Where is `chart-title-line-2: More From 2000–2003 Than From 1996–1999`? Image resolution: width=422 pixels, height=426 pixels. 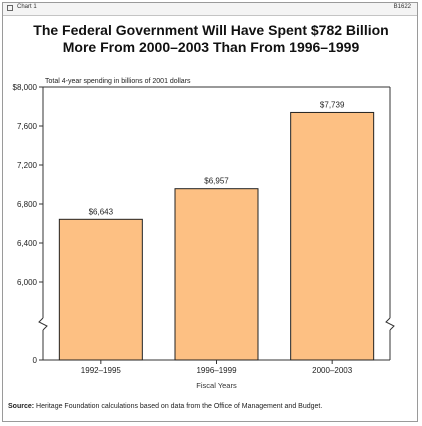
chart-title-line-2: More From 2000–2003 Than From 1996–1999 is located at coordinates (211, 47).